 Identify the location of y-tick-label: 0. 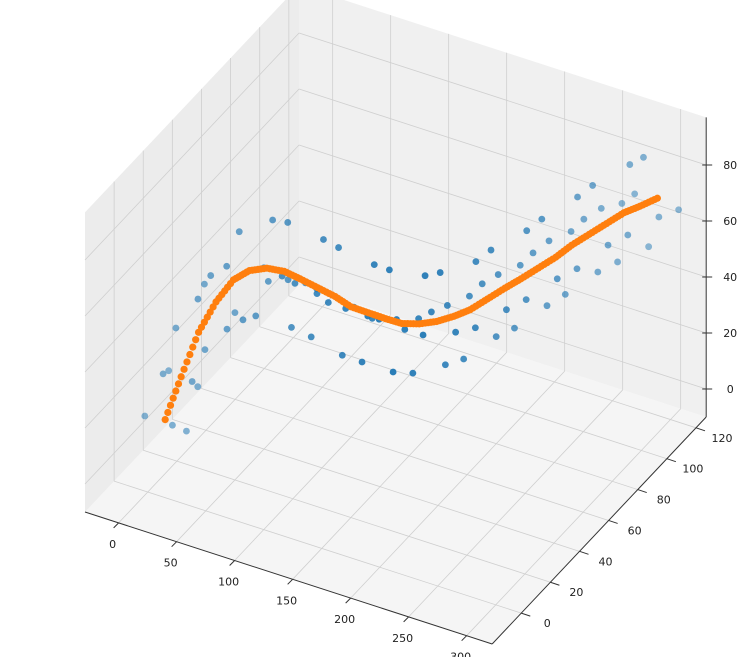
(547, 623).